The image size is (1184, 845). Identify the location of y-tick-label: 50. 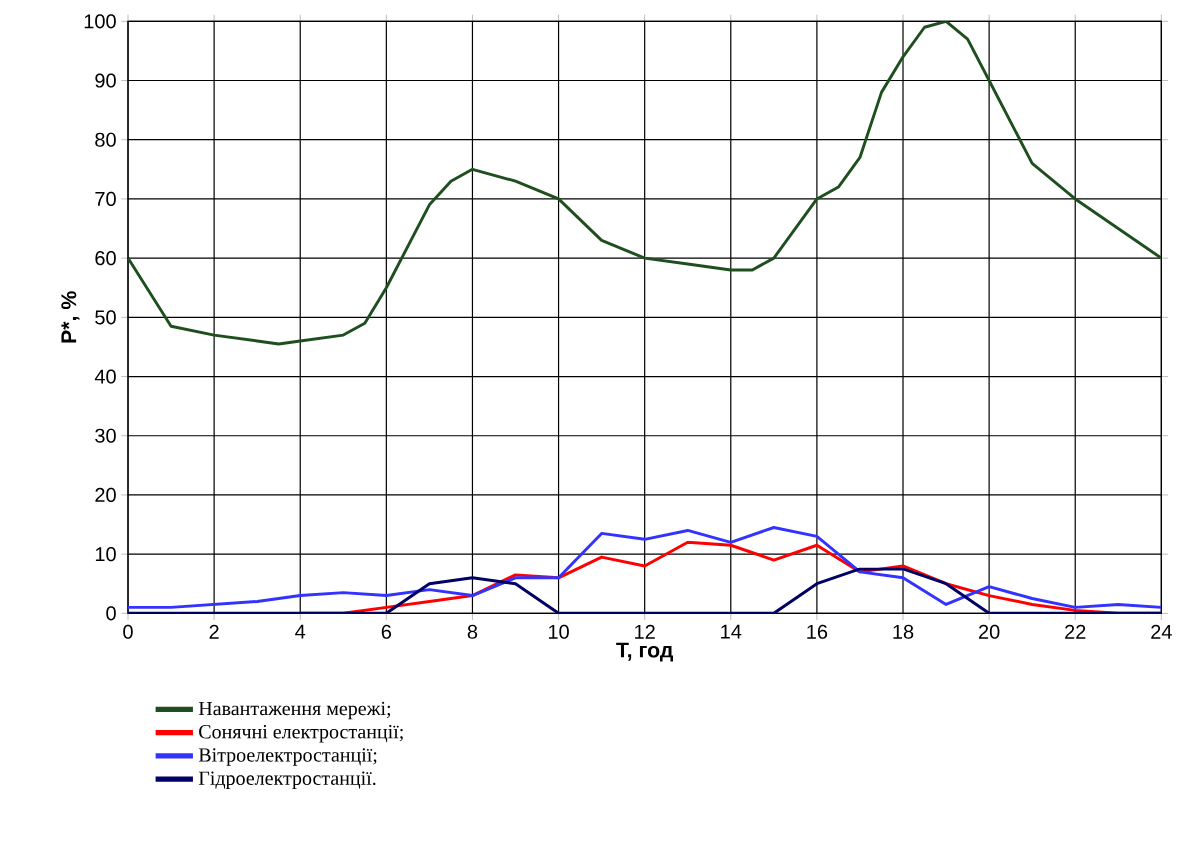
(105, 317).